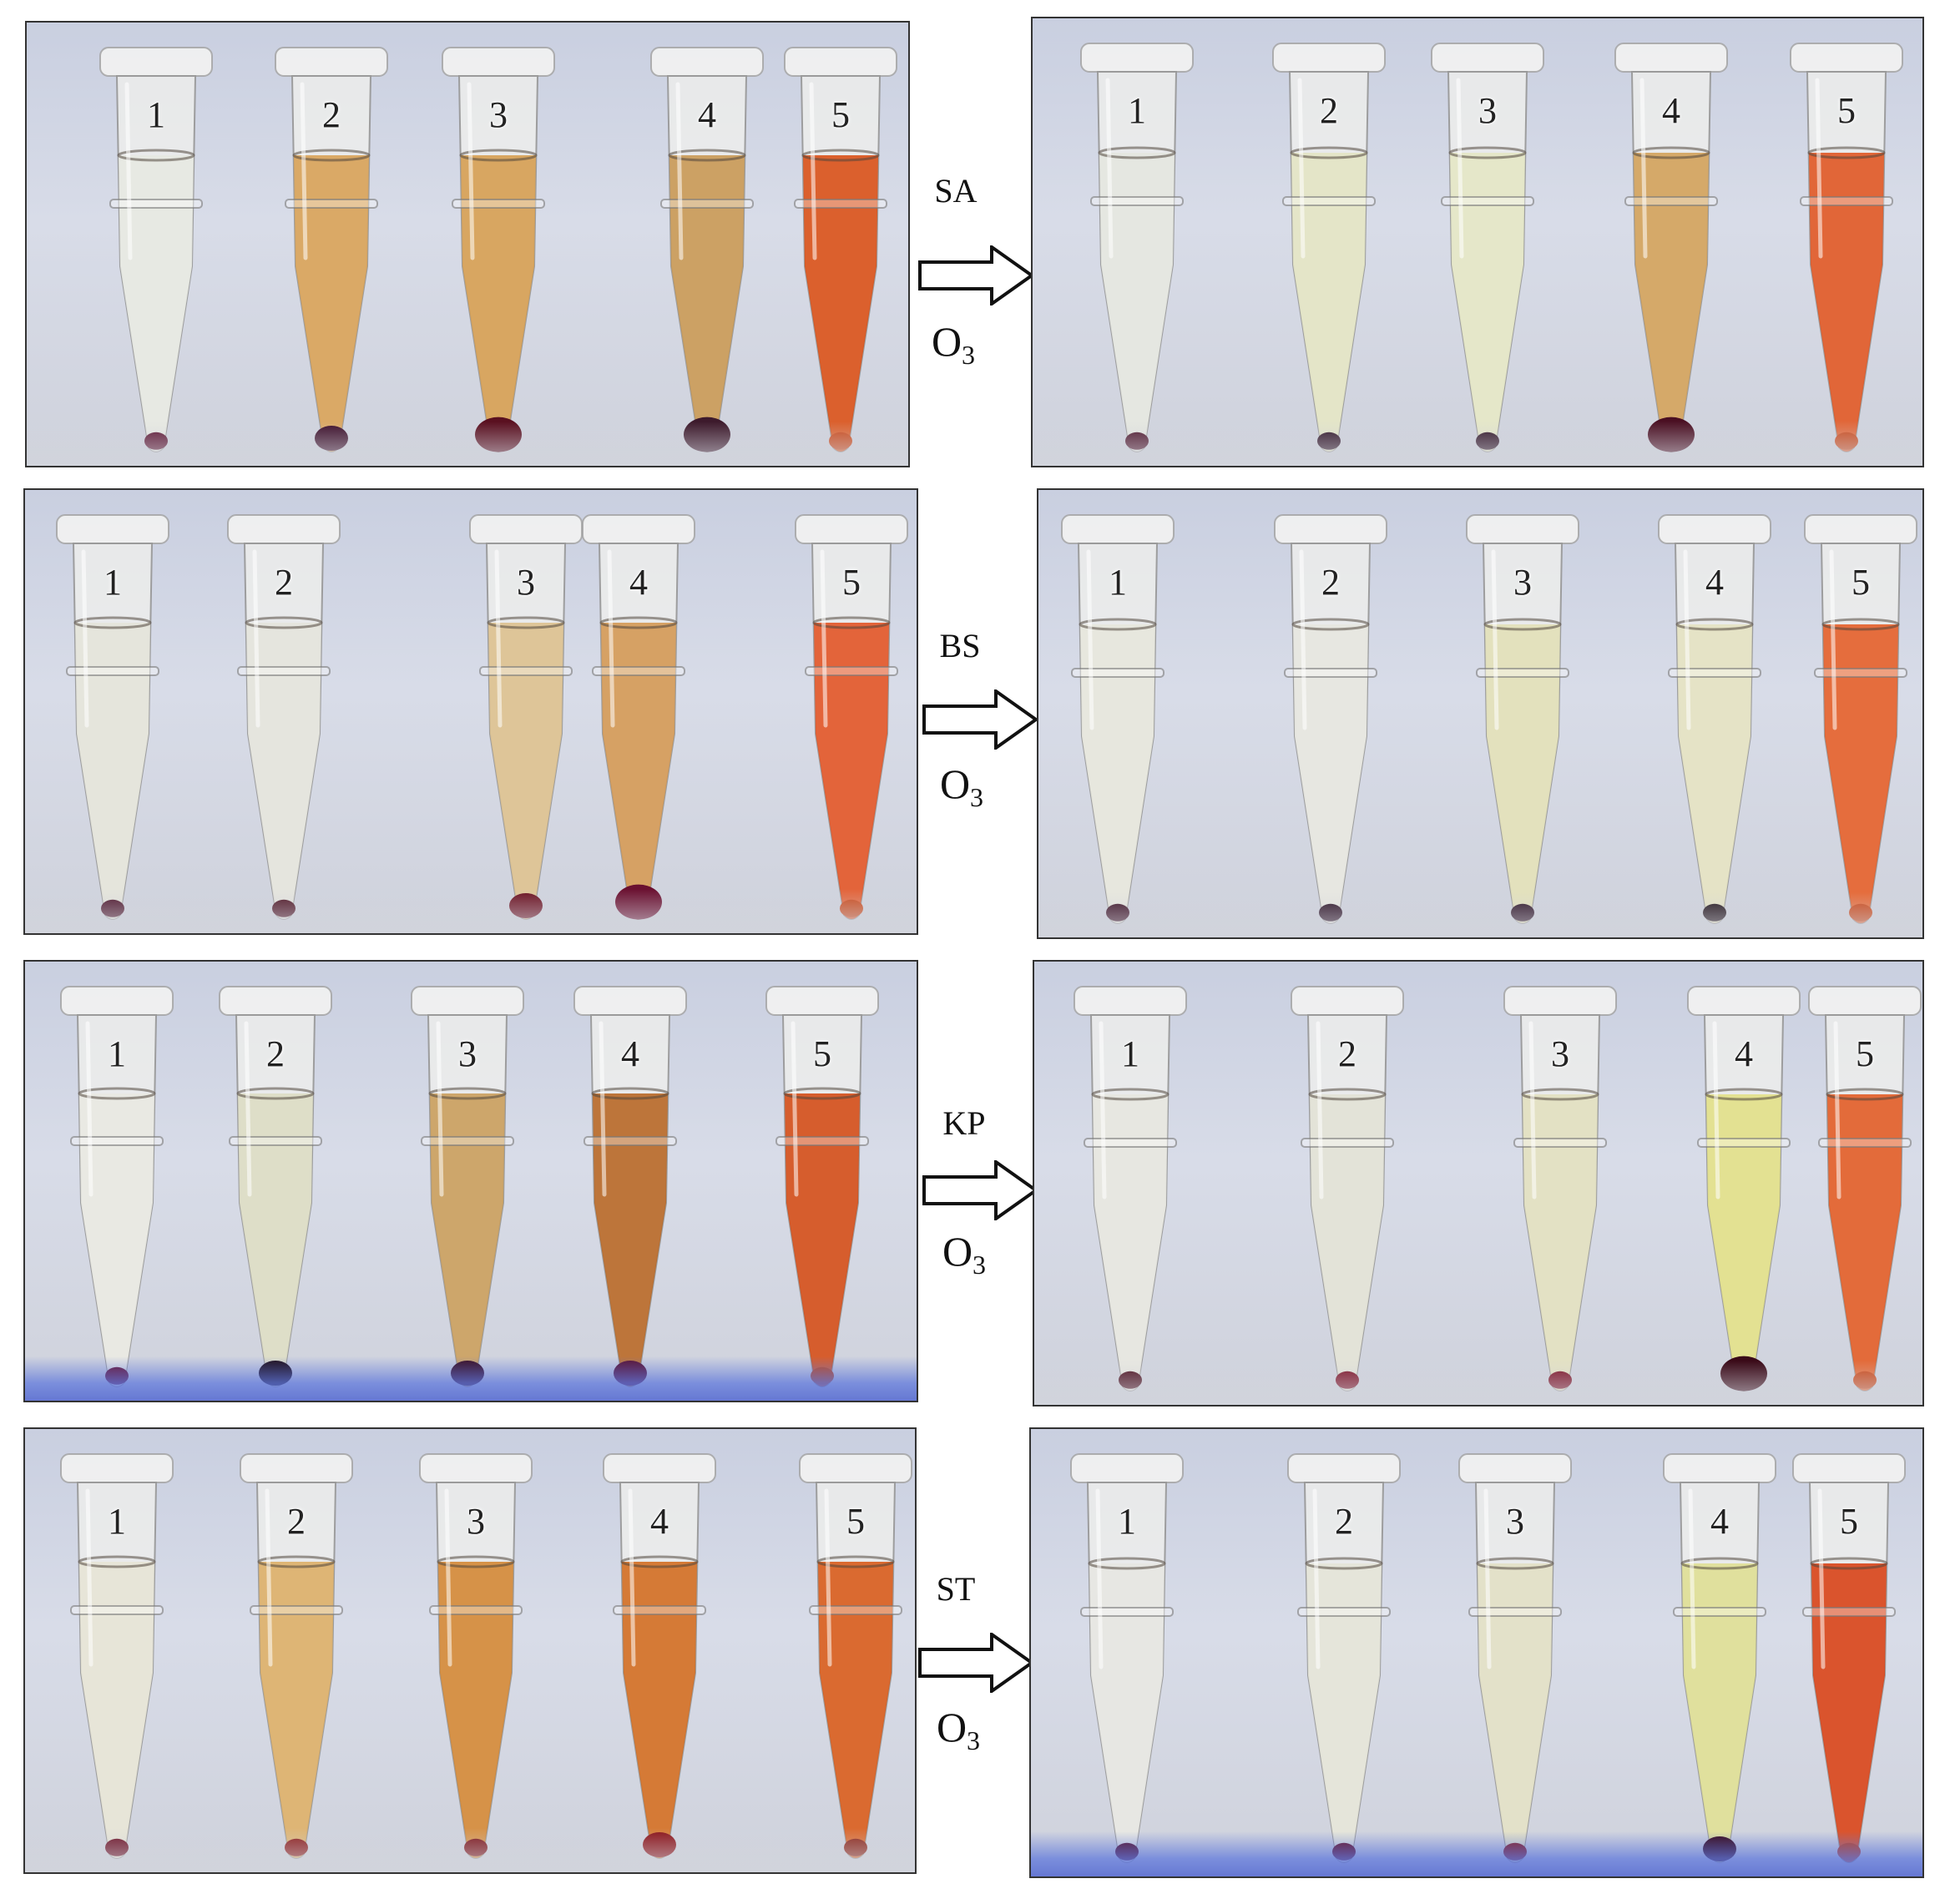  I want to click on treatment-label-st: O3, so click(958, 1729).